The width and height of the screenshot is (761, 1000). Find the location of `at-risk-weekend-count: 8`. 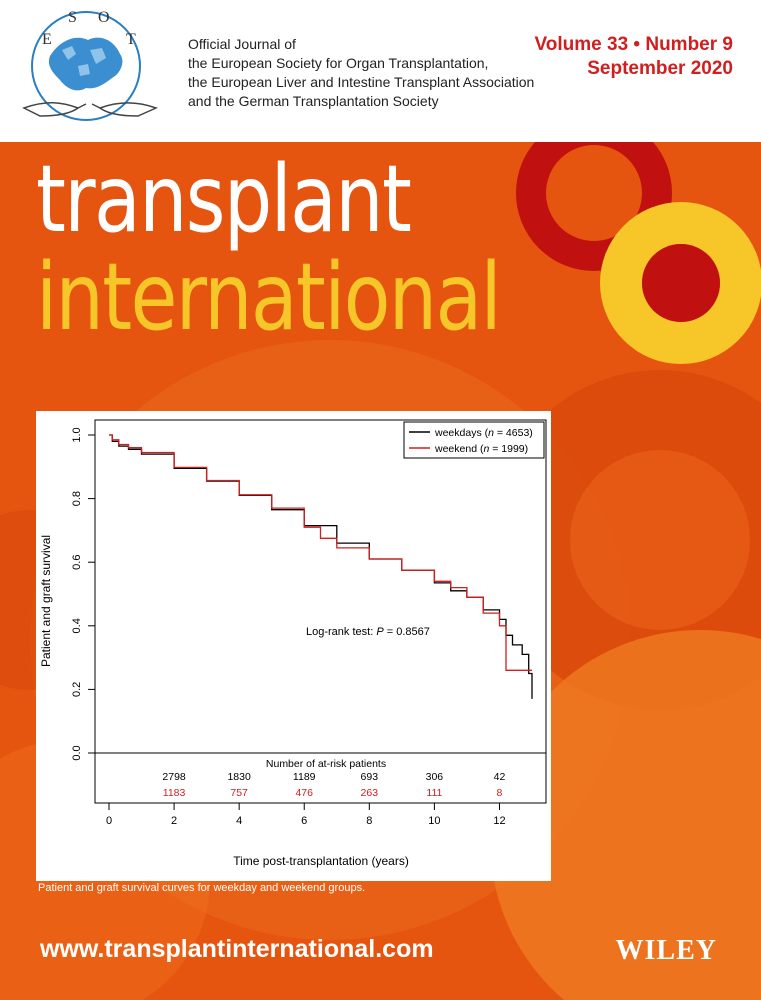

at-risk-weekend-count: 8 is located at coordinates (500, 793).